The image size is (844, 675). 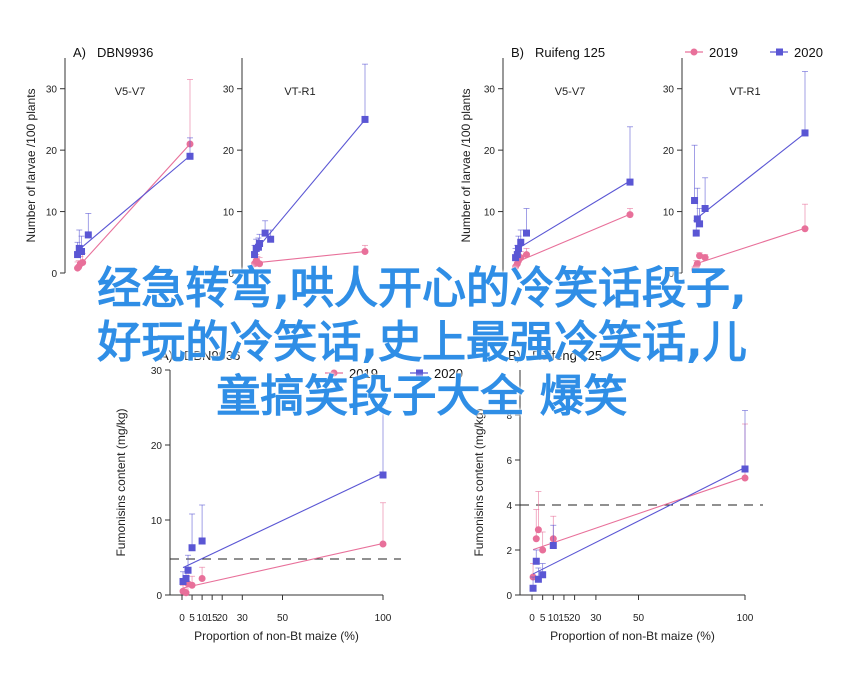 I want to click on panel-label: B), so click(x=514, y=355).